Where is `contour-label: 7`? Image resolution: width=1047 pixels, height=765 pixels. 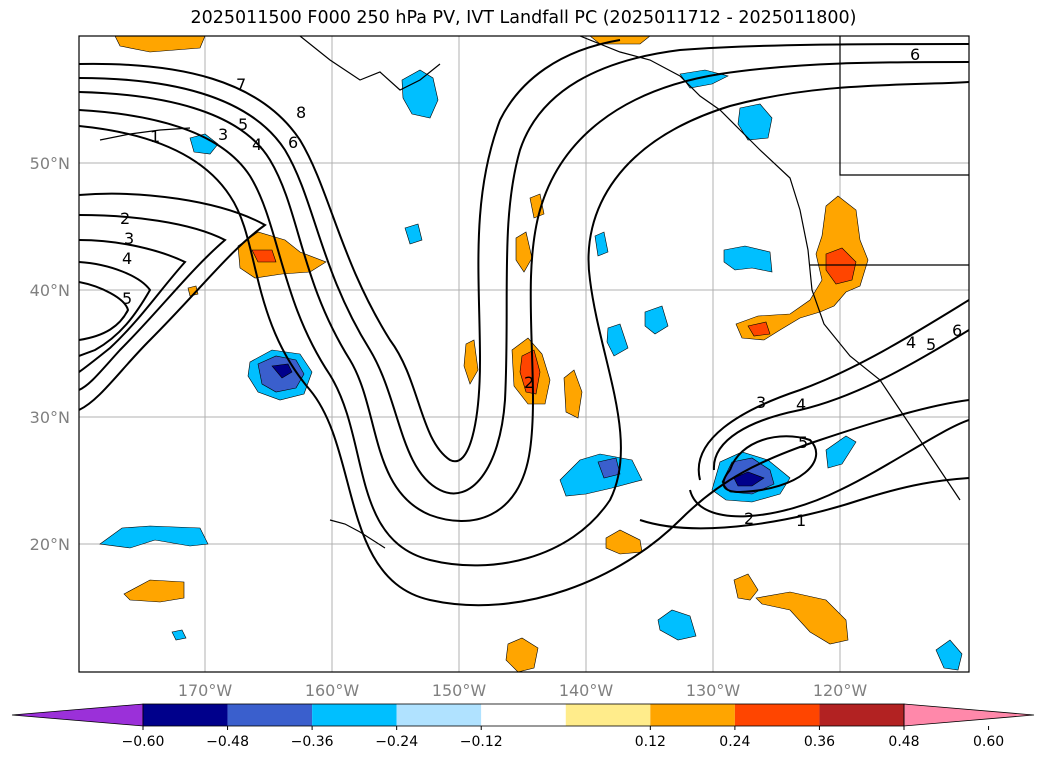
contour-label: 7 is located at coordinates (241, 84).